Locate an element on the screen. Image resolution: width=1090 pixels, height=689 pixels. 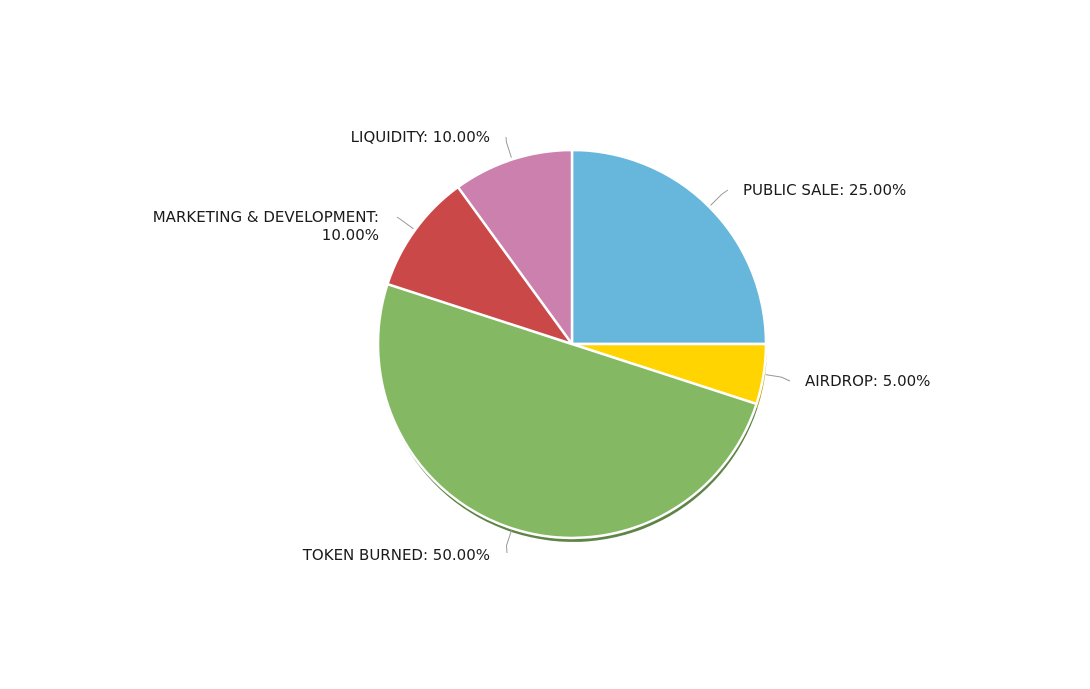
slice-label: PUBLIC SALE: 25.00% is located at coordinates (824, 190).